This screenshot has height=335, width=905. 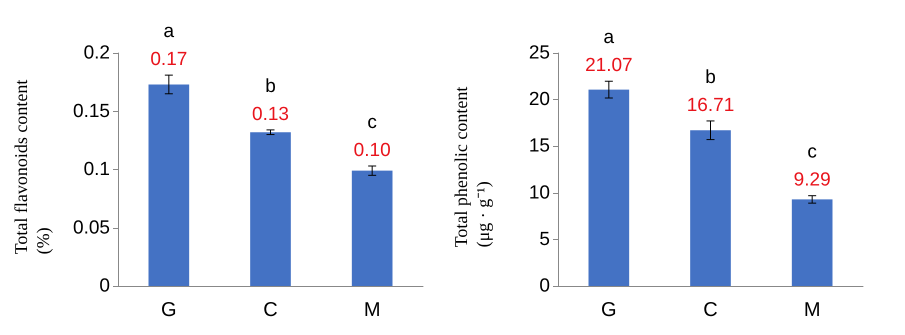 What do you see at coordinates (539, 99) in the screenshot?
I see `y-tick-label: 20` at bounding box center [539, 99].